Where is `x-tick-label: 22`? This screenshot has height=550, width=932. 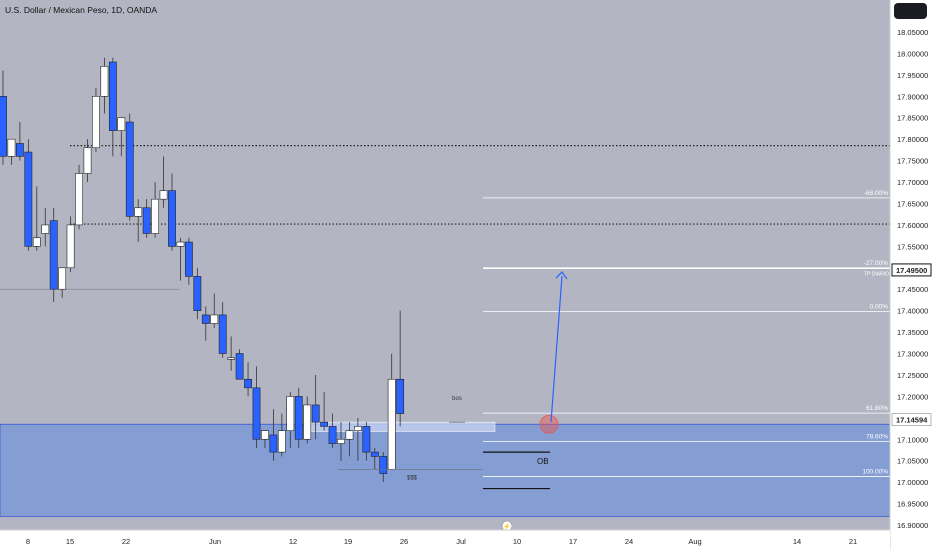
x-tick-label: 22 is located at coordinates (126, 541).